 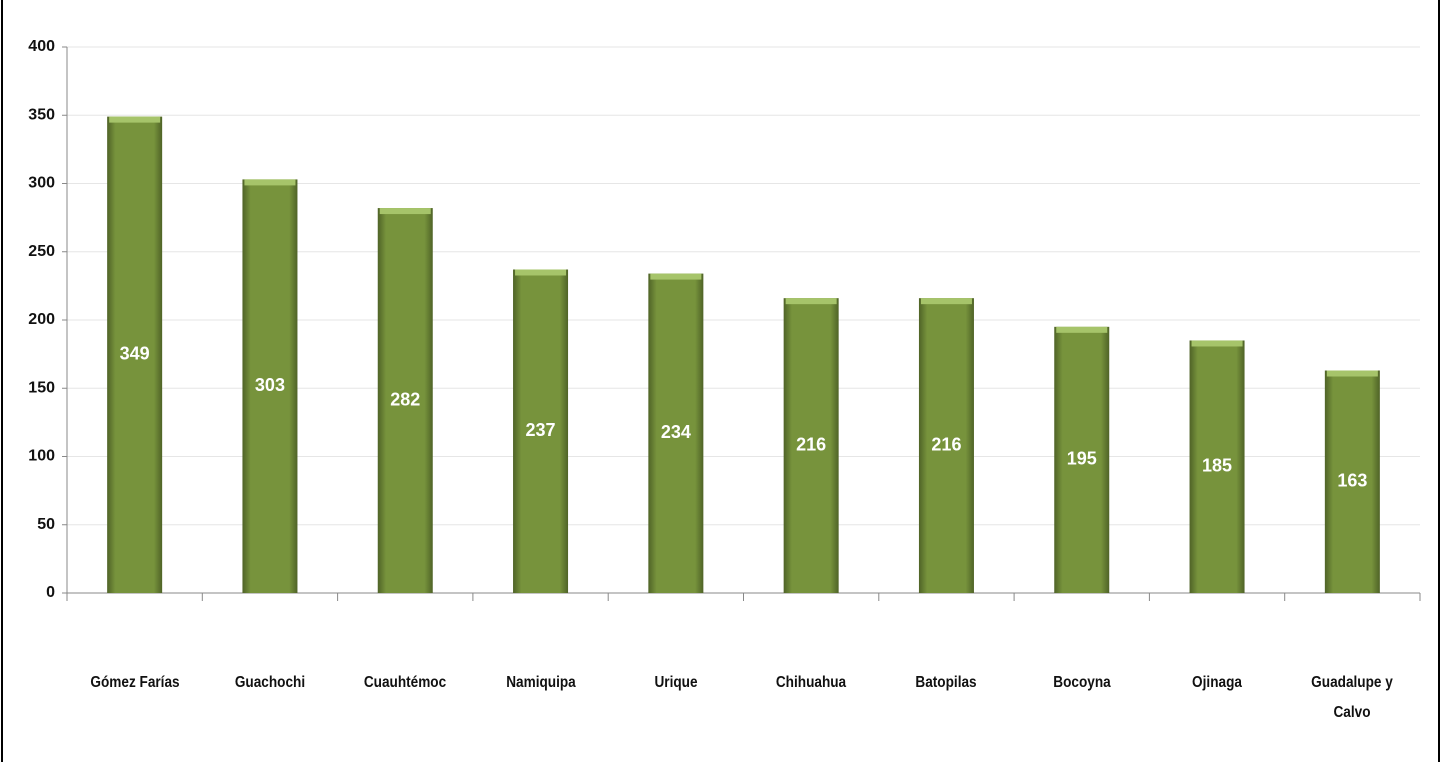 I want to click on data-label: 195, so click(x=1082, y=459).